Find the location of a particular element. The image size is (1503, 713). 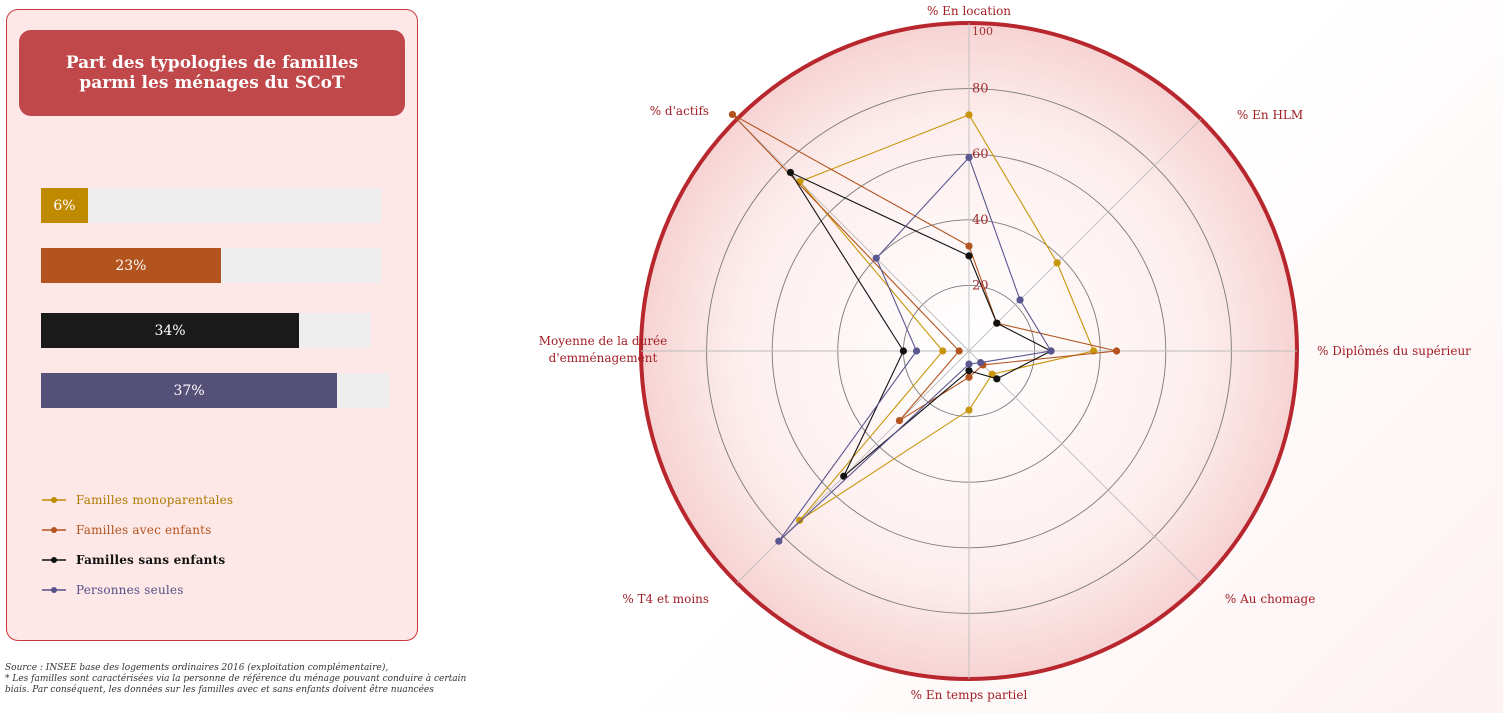

axis-label: % En HLM is located at coordinates (1270, 115).